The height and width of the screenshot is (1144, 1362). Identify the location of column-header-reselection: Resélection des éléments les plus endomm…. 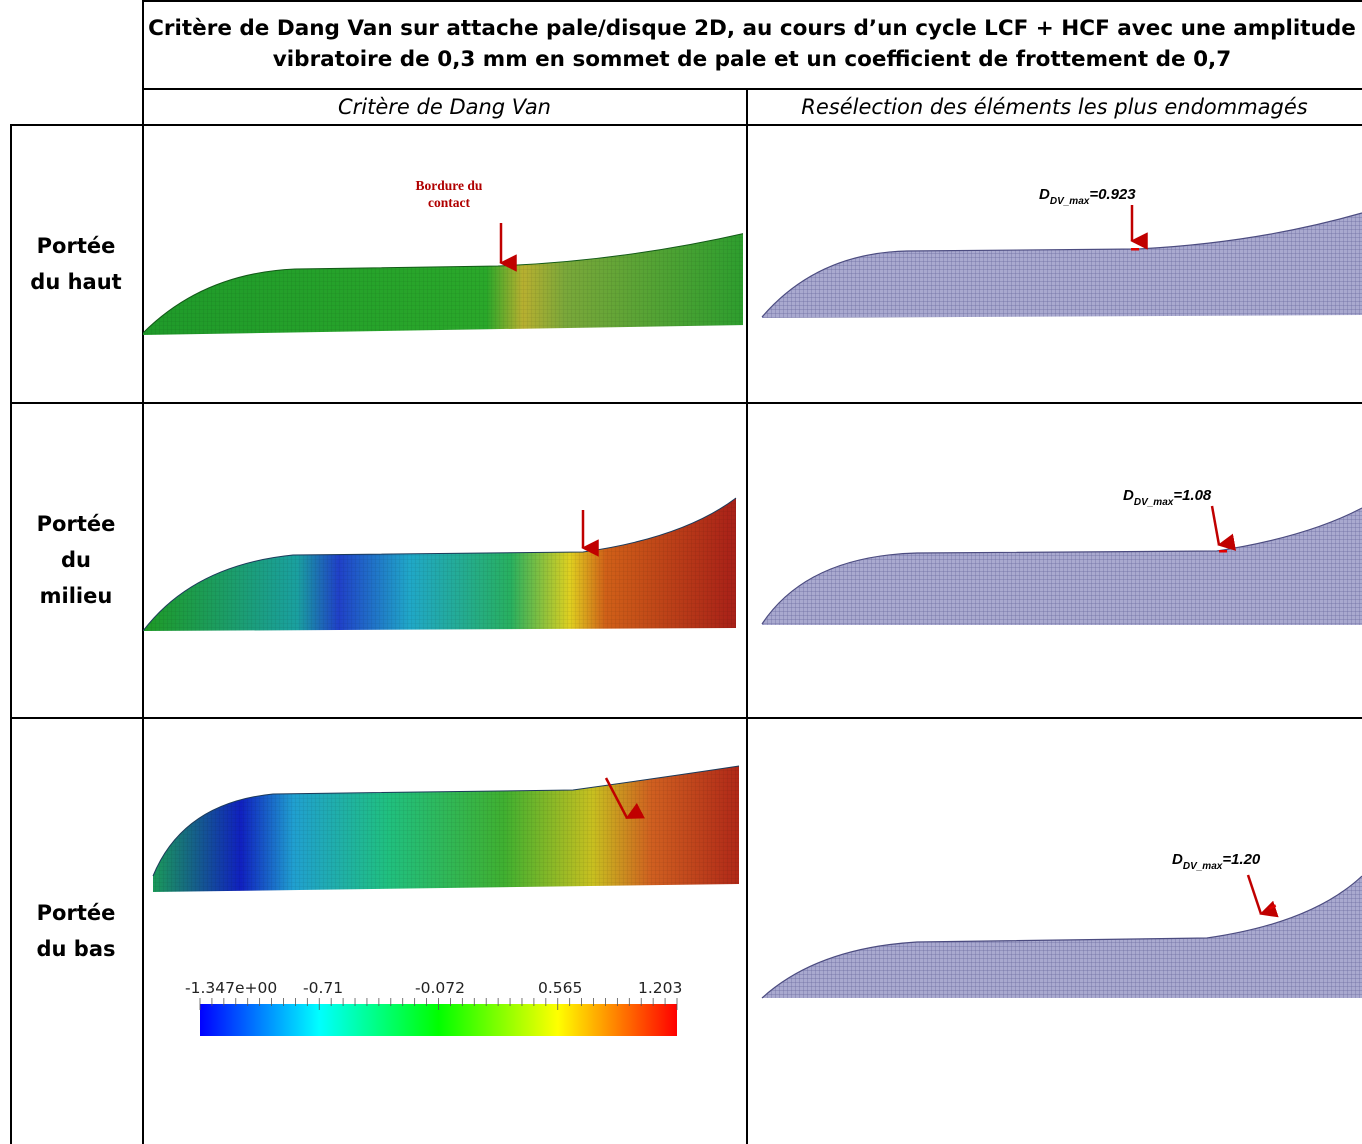
(1054, 107).